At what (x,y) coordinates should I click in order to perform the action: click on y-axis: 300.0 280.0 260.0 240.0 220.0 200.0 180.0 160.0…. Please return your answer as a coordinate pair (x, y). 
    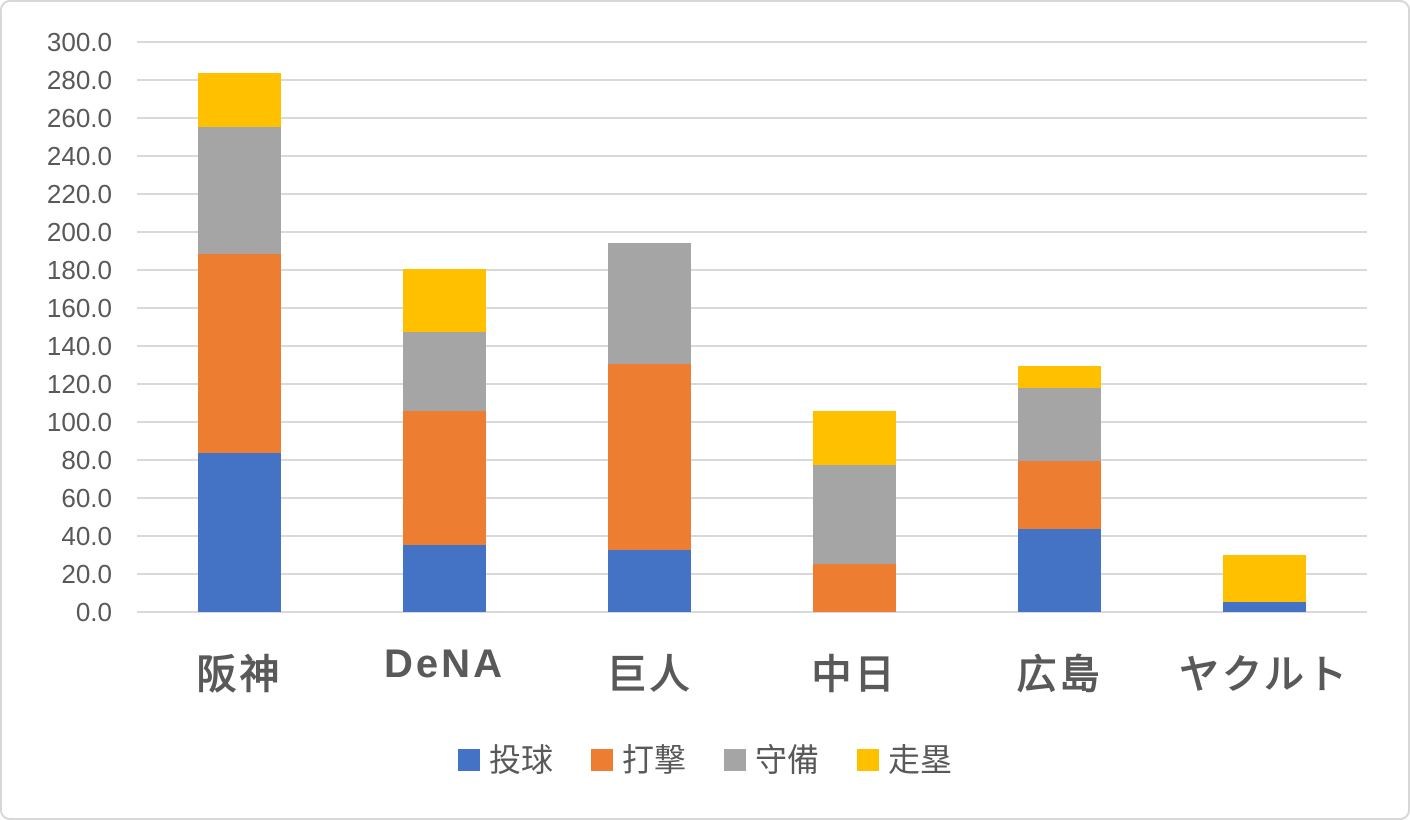
    Looking at the image, I should click on (62, 327).